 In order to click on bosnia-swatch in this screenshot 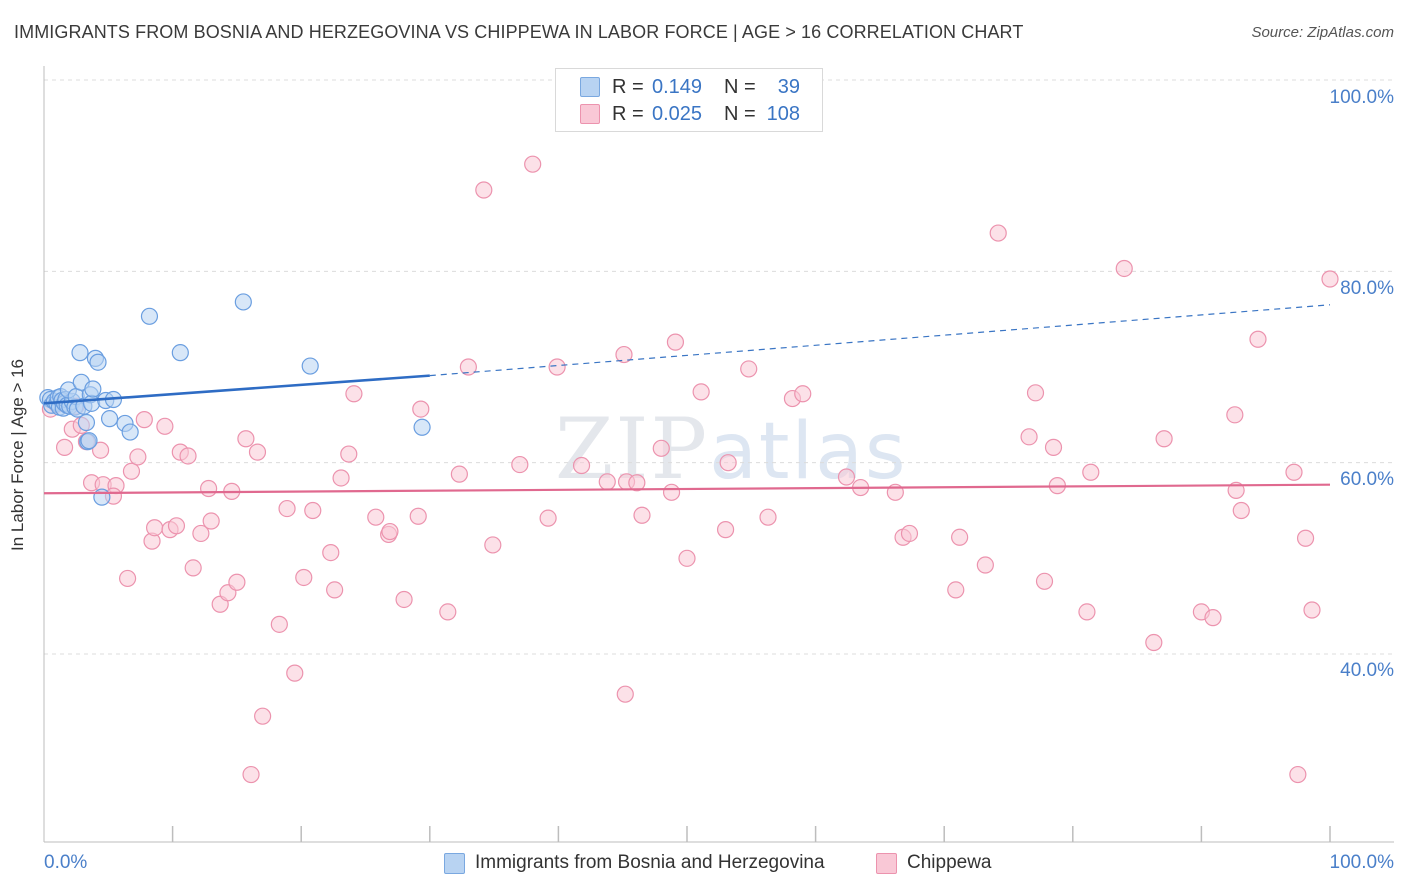, I will do `click(590, 87)`.